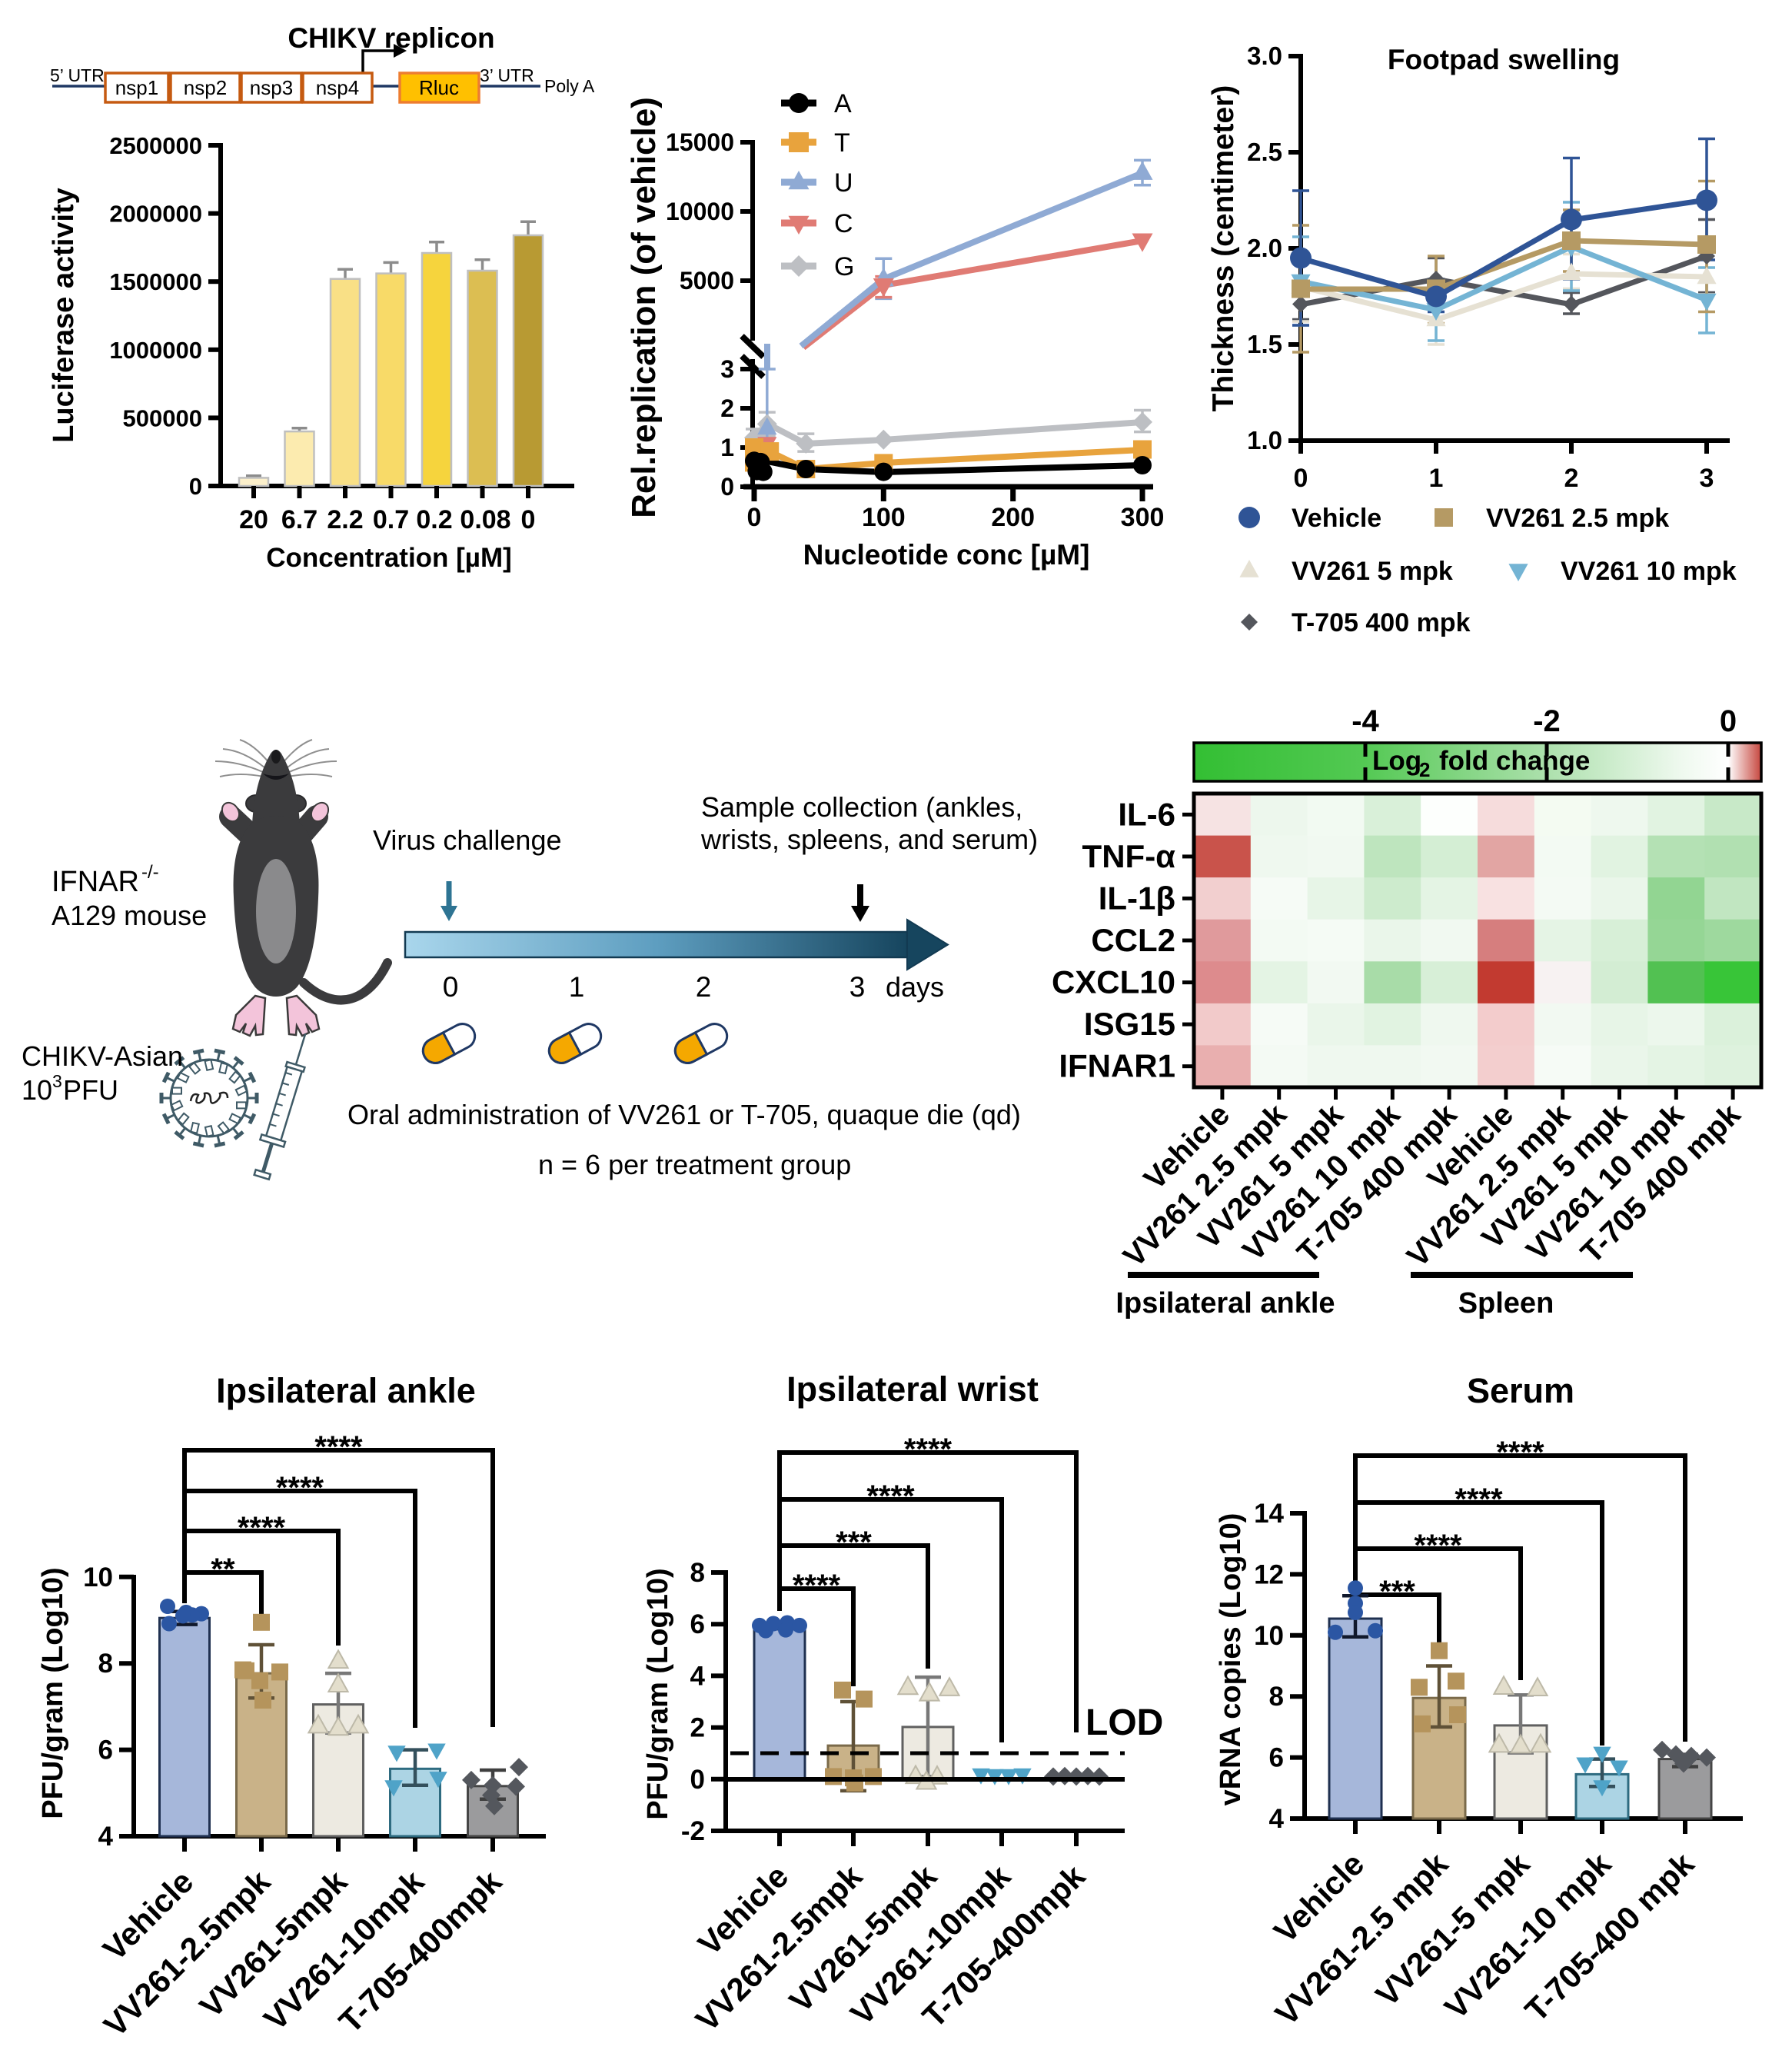  What do you see at coordinates (915, 987) in the screenshot?
I see `svg-text: days` at bounding box center [915, 987].